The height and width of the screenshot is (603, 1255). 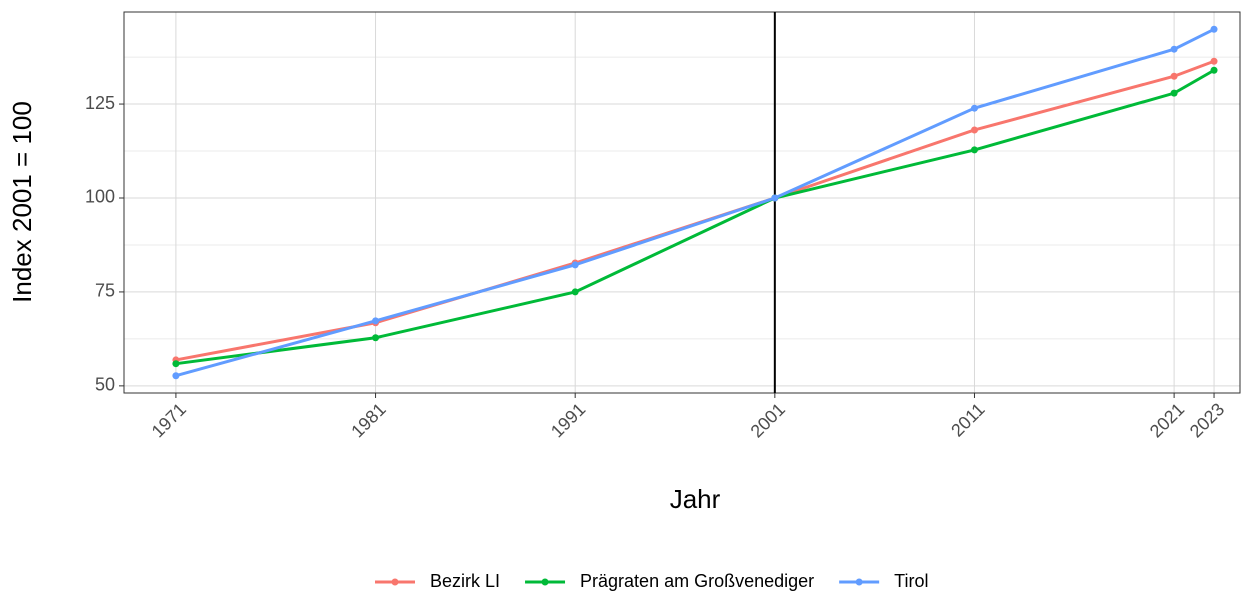 I want to click on x-axis-title: Jahr, so click(x=695, y=499).